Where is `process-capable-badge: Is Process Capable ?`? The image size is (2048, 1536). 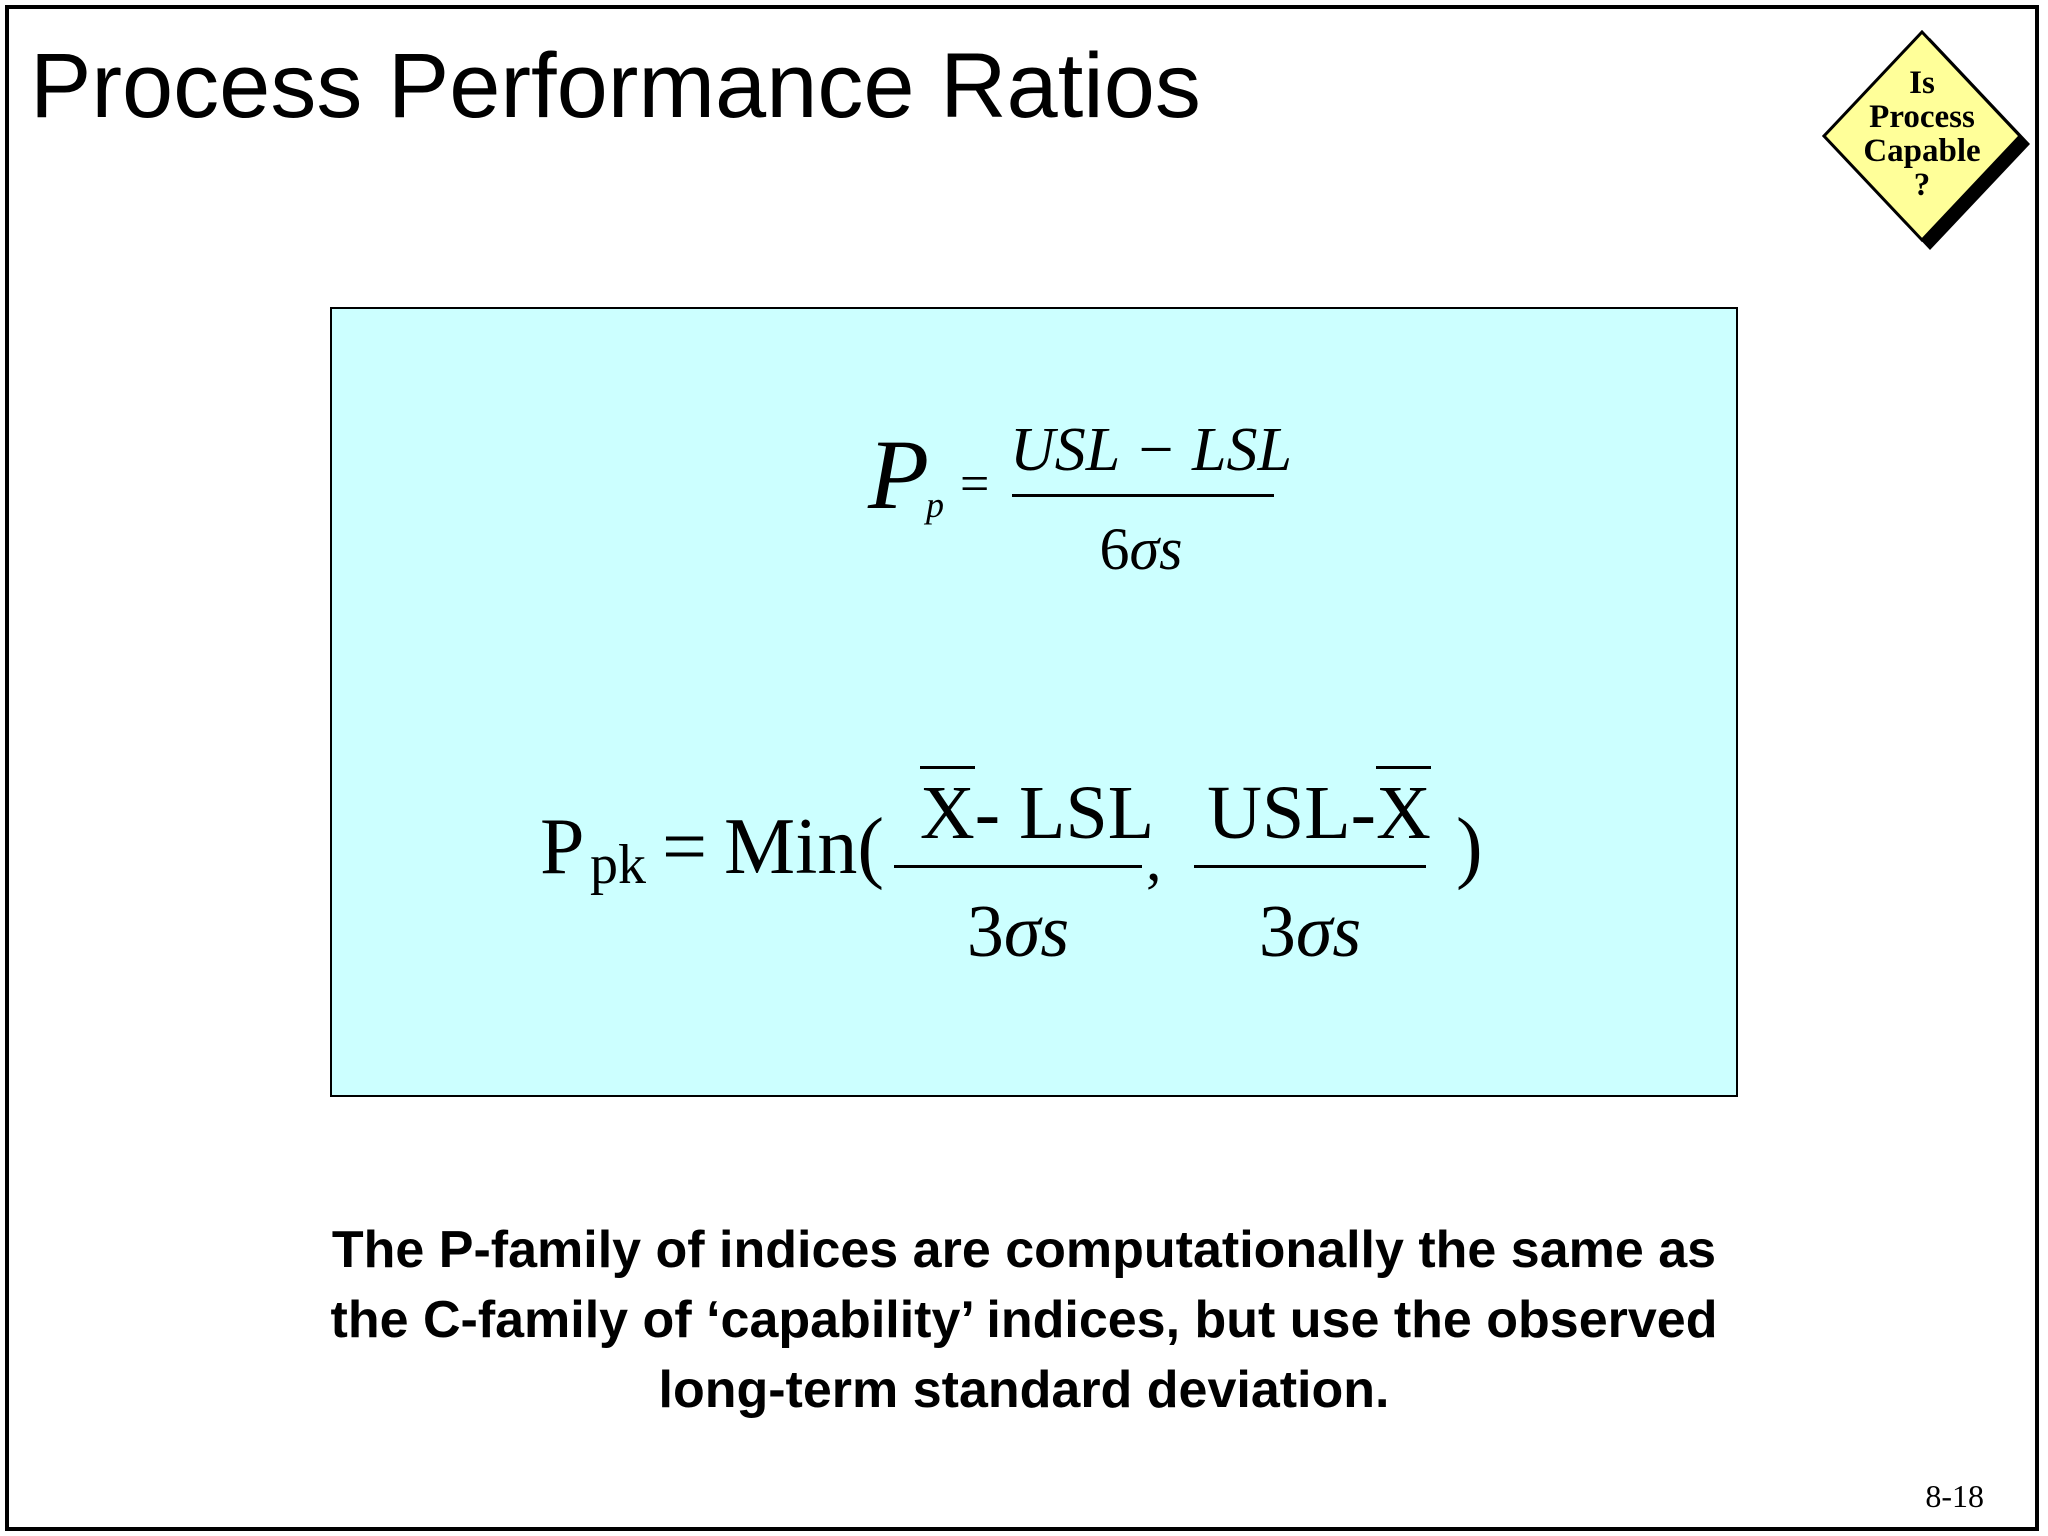 process-capable-badge: Is Process Capable ? is located at coordinates (1927, 140).